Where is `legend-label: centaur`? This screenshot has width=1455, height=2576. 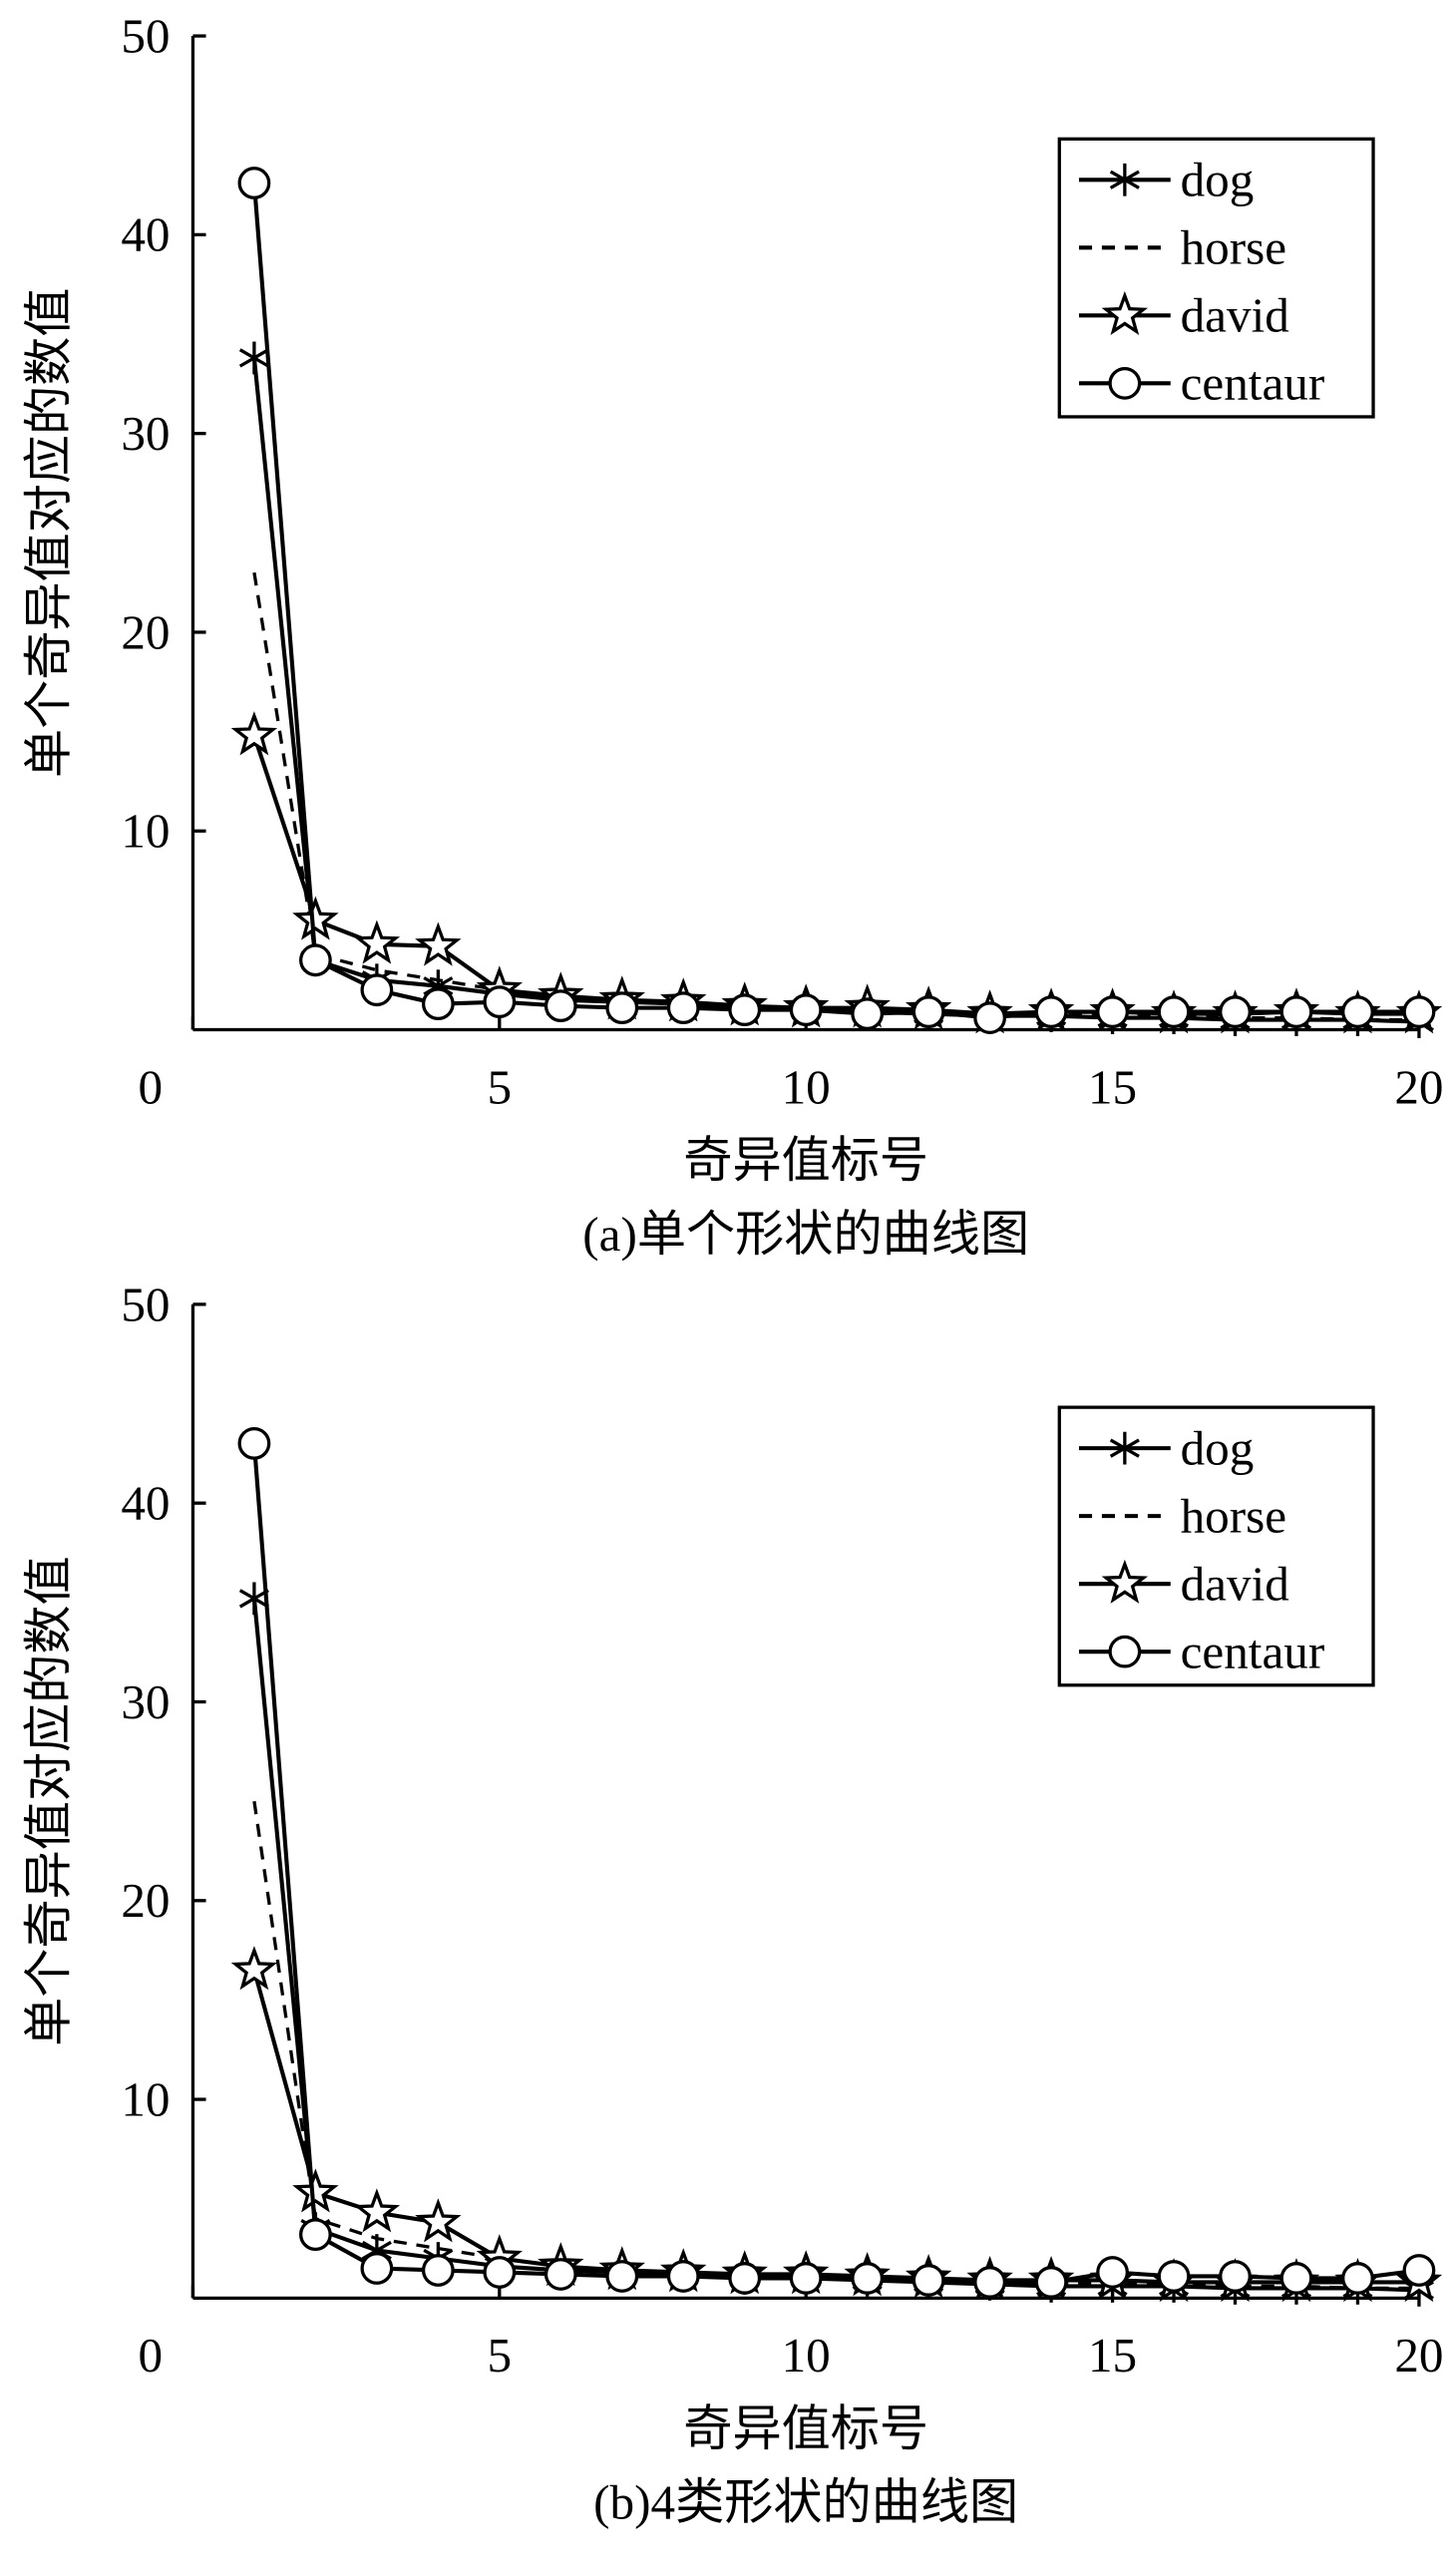
legend-label: centaur is located at coordinates (1253, 384).